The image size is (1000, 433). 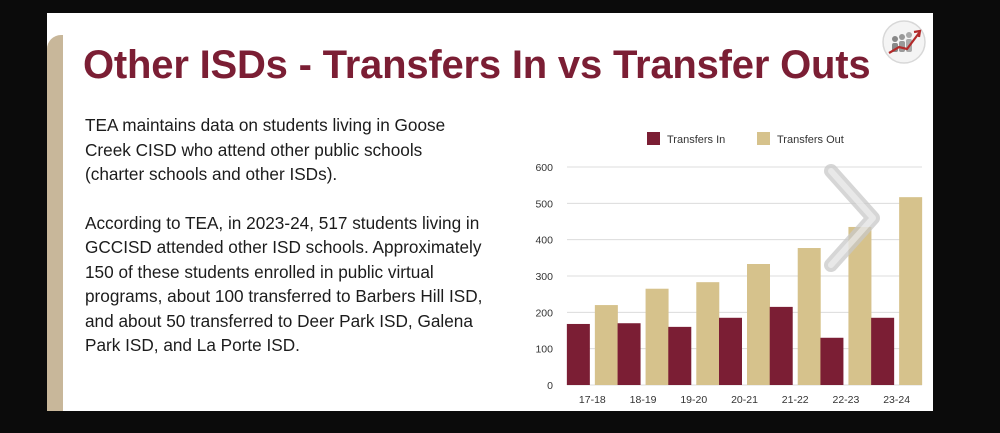 I want to click on accent-bar, so click(x=55, y=223).